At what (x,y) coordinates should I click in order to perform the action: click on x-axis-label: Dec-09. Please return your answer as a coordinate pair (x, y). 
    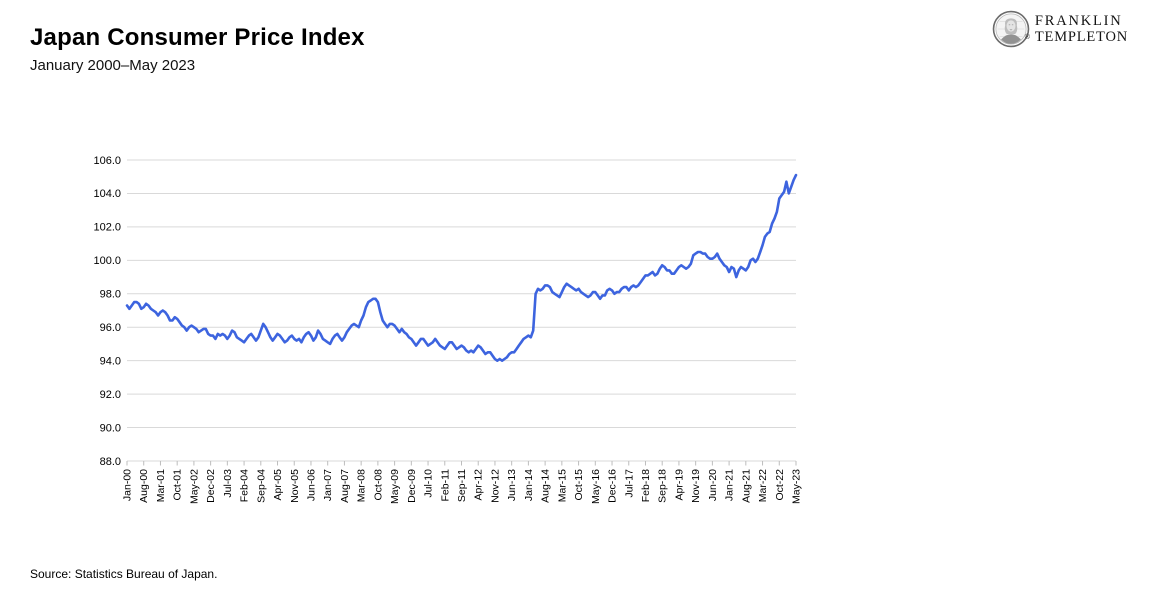
    Looking at the image, I should click on (412, 486).